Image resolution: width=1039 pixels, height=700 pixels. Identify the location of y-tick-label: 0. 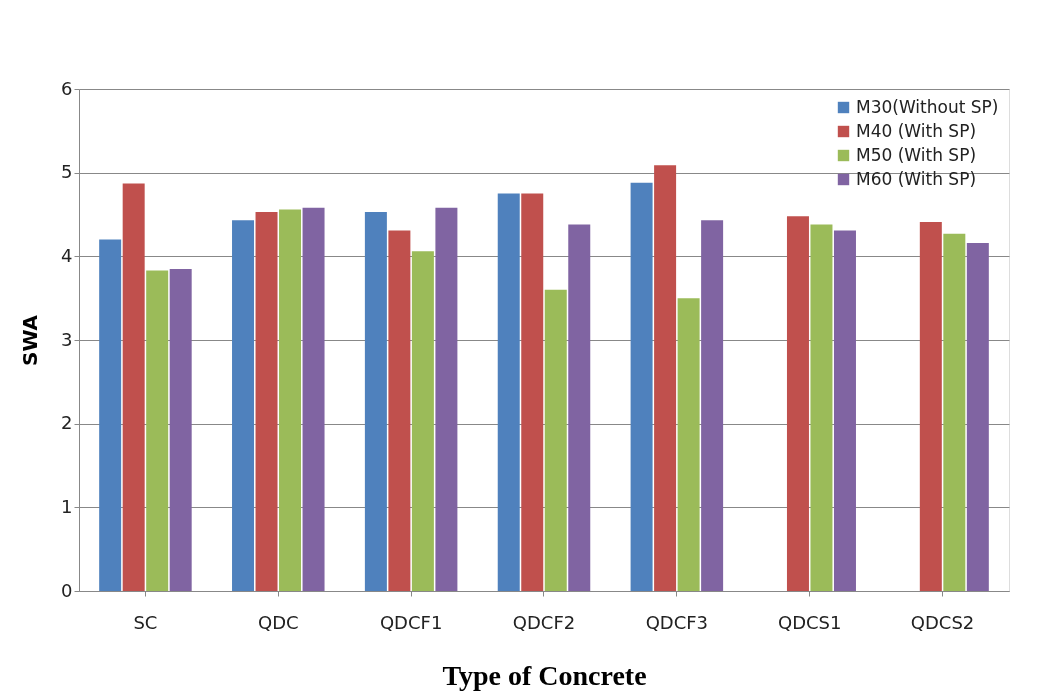
(67, 590).